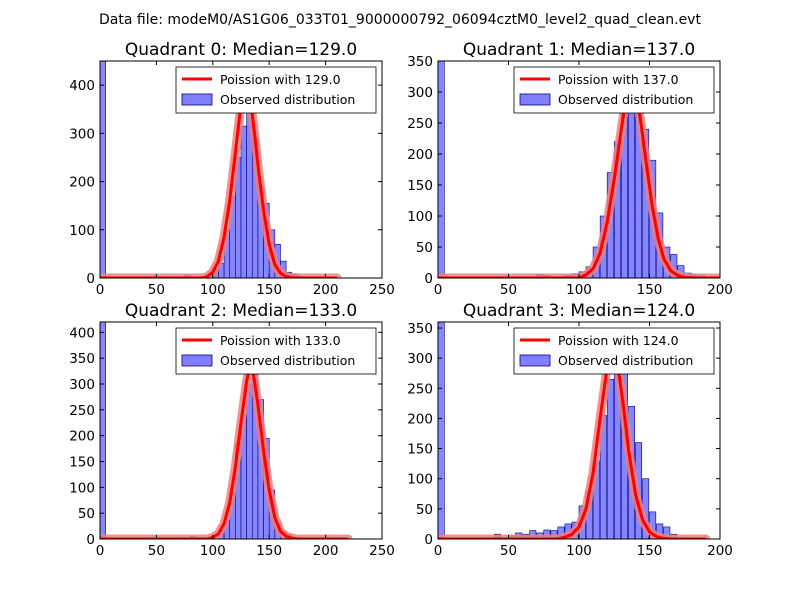 The image size is (800, 600). I want to click on legend: Poission with 133.0 Observed distribution, so click(276, 351).